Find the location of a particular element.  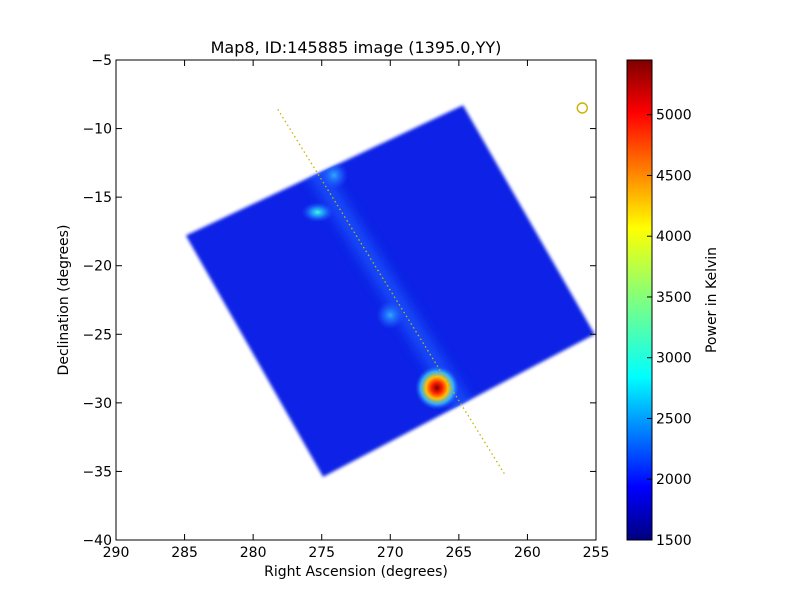

colorbar-tick-label: 2000 is located at coordinates (674, 480).